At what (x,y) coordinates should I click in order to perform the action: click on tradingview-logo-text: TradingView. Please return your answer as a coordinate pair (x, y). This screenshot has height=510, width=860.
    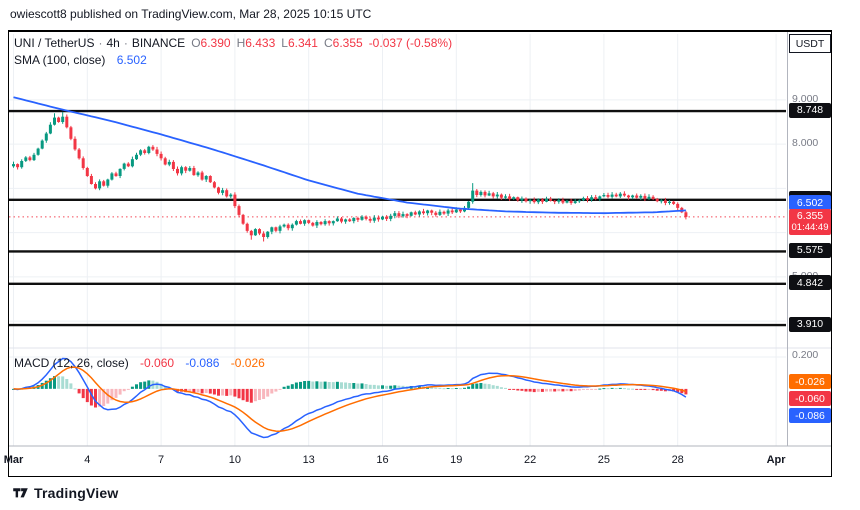
    Looking at the image, I should click on (76, 492).